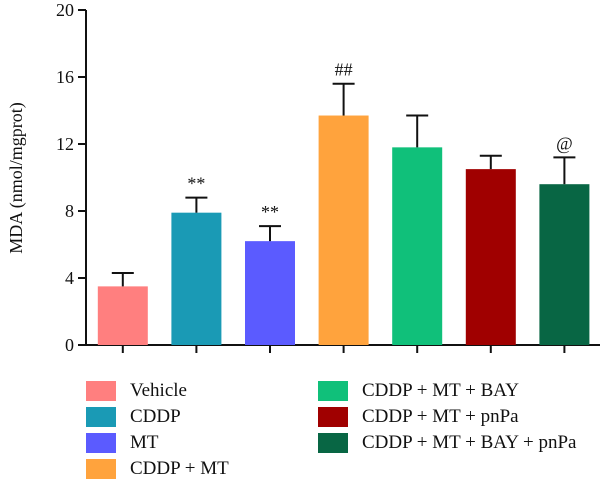 The width and height of the screenshot is (600, 488). What do you see at coordinates (179, 468) in the screenshot?
I see `legend-label: CDDP + MT` at bounding box center [179, 468].